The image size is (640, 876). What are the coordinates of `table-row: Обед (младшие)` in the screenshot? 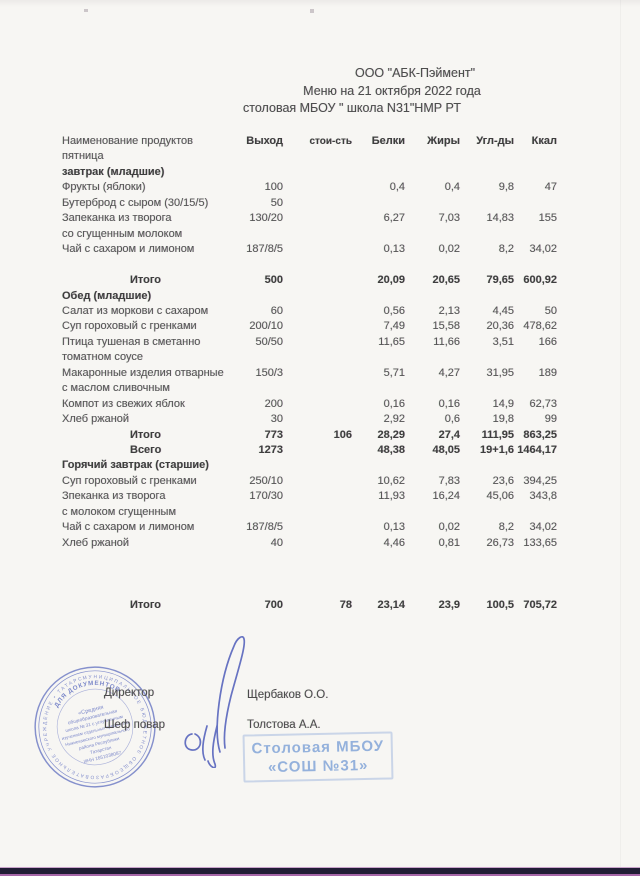 It's located at (320, 297).